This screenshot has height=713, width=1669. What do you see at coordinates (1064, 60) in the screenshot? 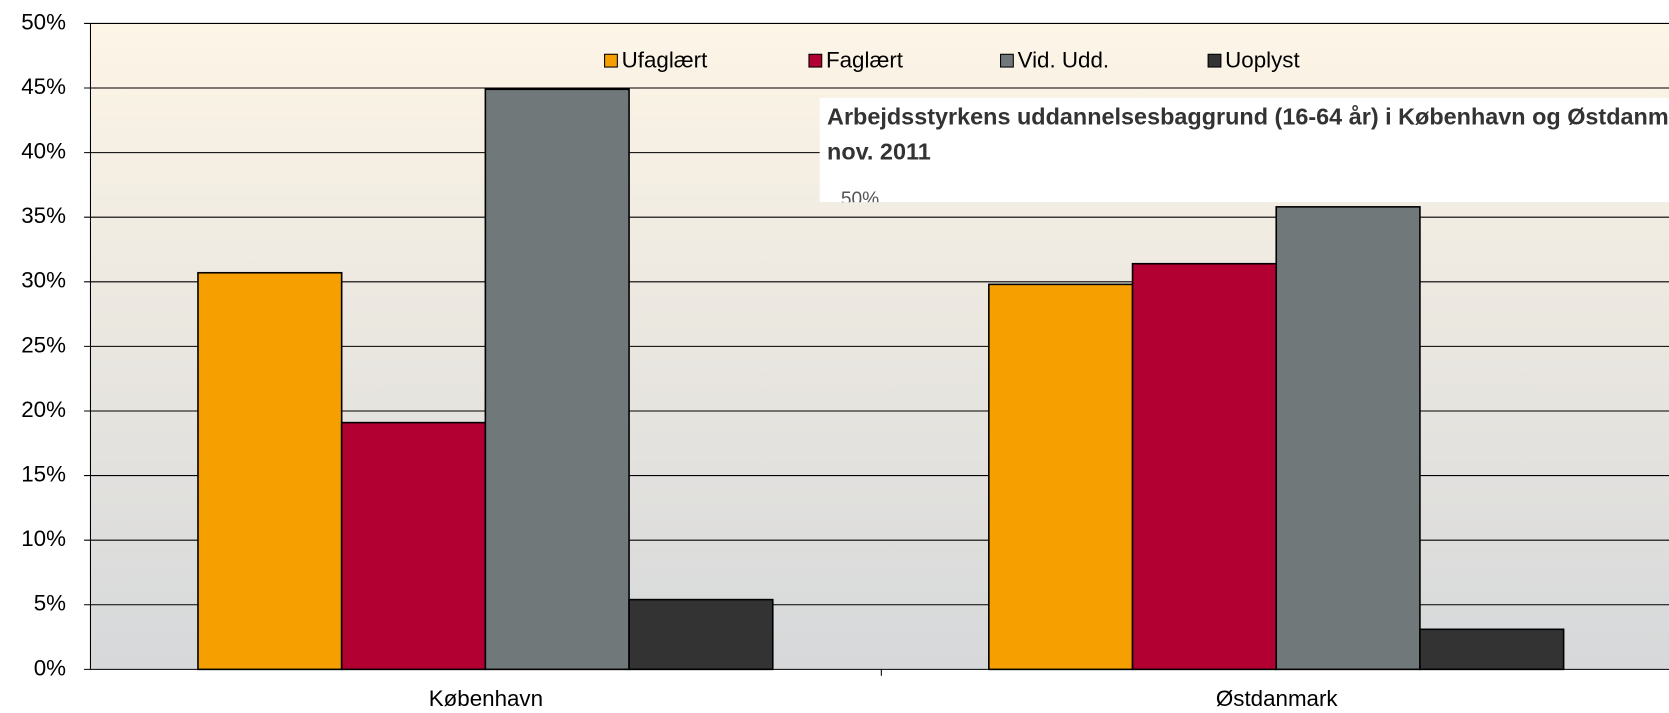
I see `legend-label: Vid. Udd.` at bounding box center [1064, 60].